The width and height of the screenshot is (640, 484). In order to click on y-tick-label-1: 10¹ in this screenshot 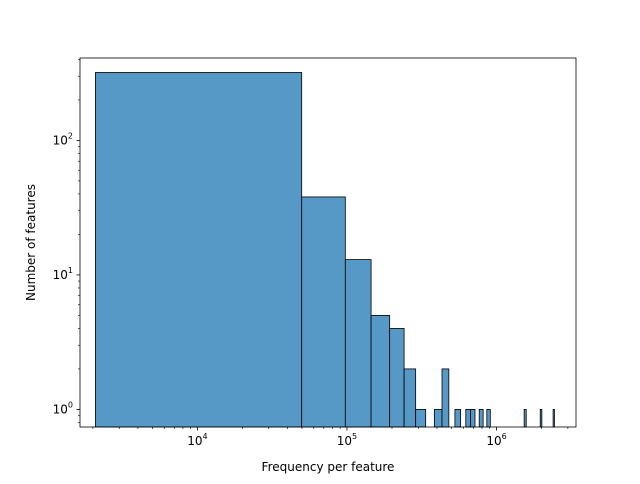, I will do `click(63, 274)`.